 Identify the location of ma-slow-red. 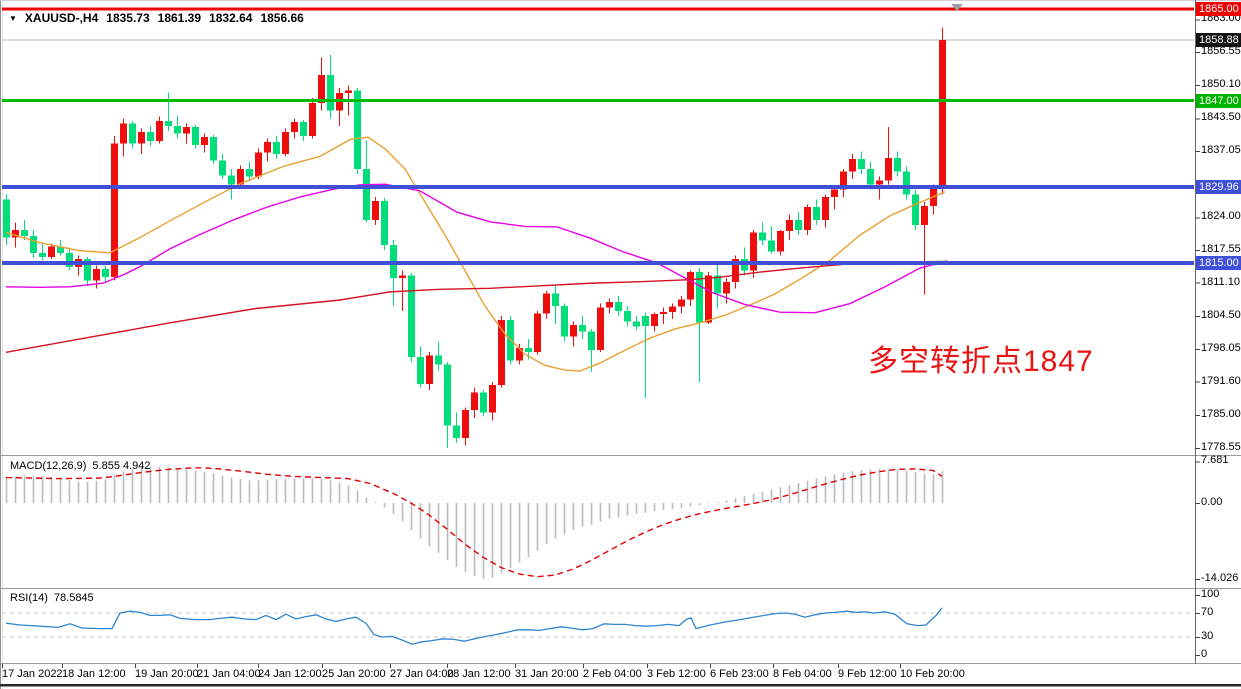
(476, 306).